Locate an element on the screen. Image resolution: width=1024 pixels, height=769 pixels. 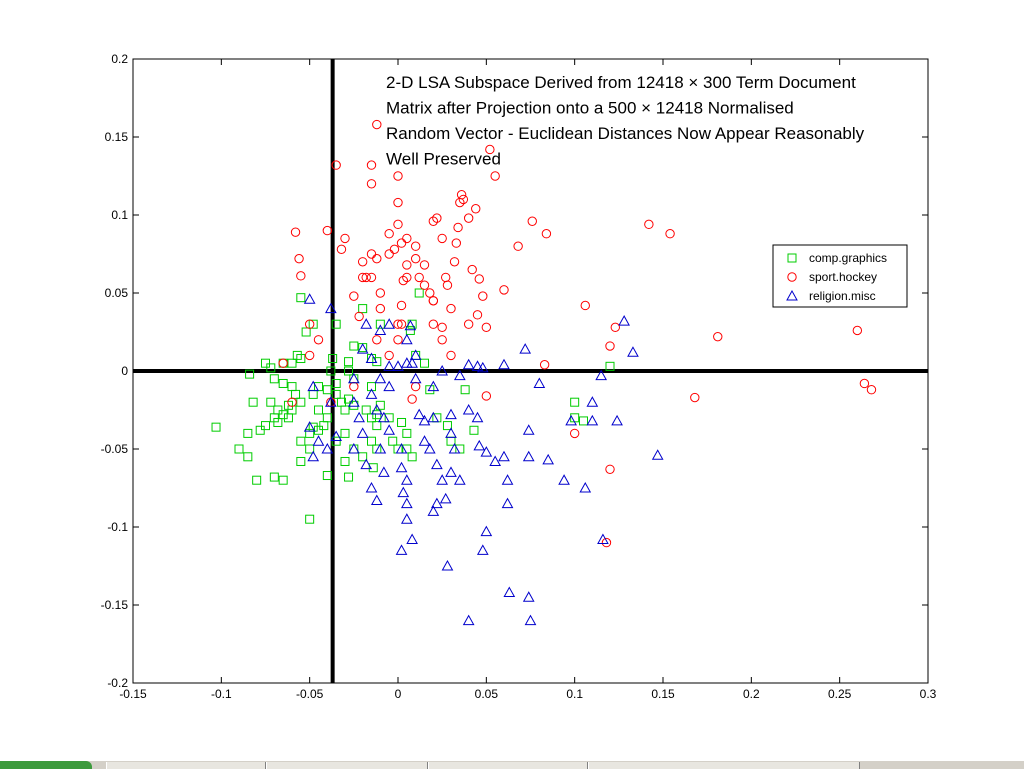
y-tick-label: 0 is located at coordinates (124, 371).